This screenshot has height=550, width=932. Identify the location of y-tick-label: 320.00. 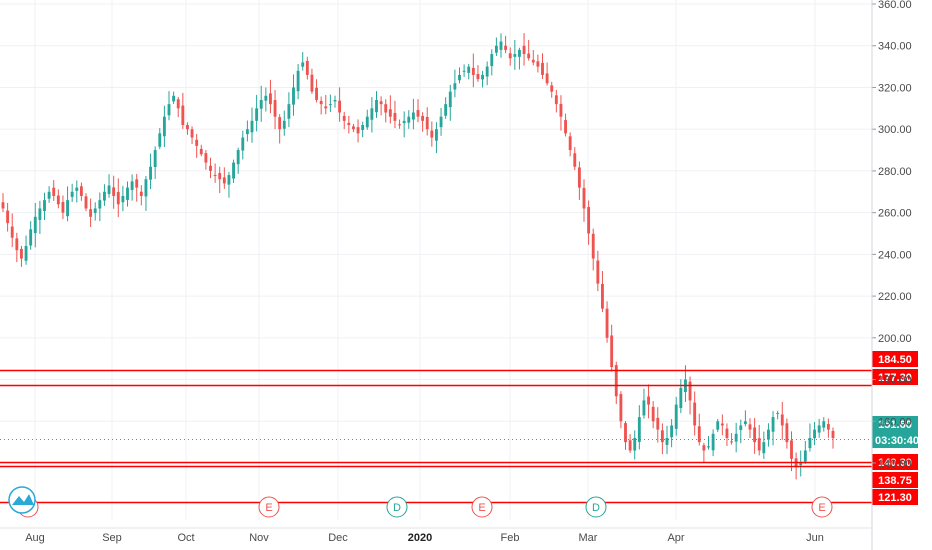
(895, 88).